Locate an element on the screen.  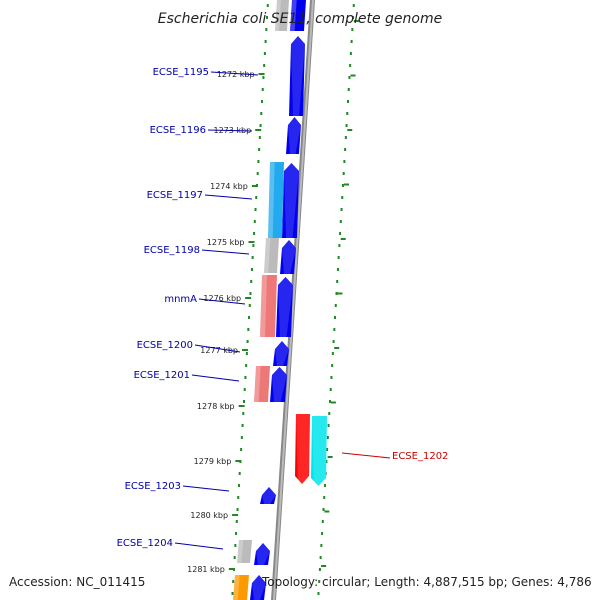
cds-ecse-1201-gloss is located at coordinates (279, 384).